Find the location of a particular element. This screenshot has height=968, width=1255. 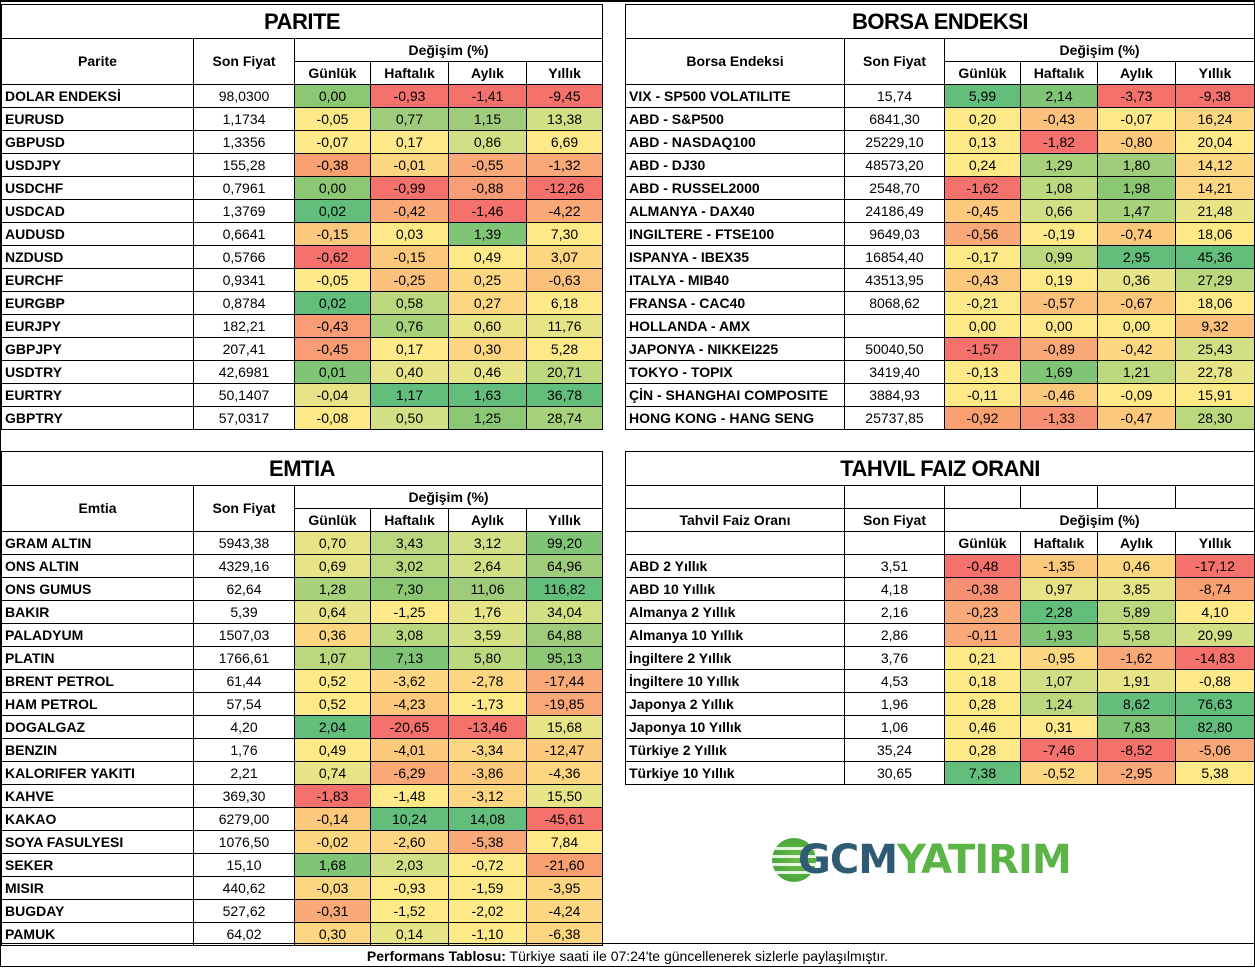

yearly-change: 25,43 is located at coordinates (1214, 349).